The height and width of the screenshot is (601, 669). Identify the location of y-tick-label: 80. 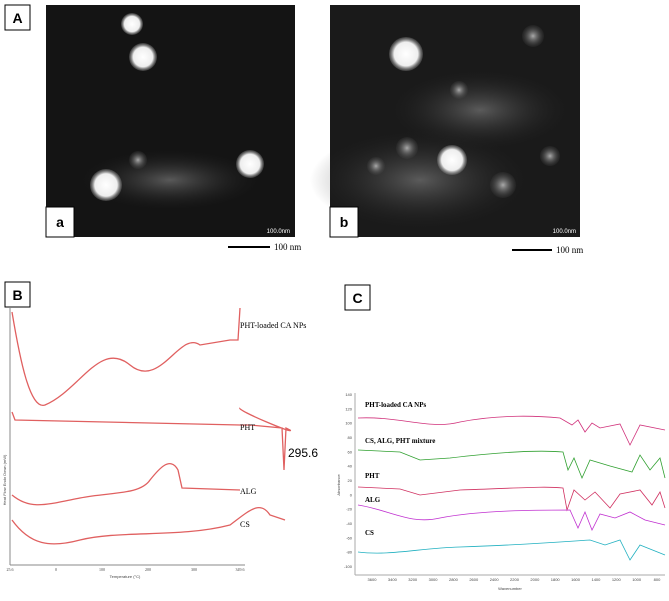
(350, 437).